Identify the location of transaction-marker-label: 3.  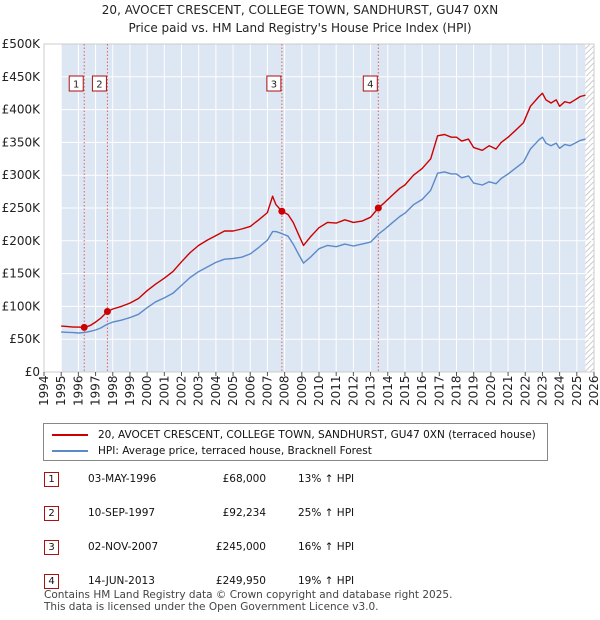
(51, 547).